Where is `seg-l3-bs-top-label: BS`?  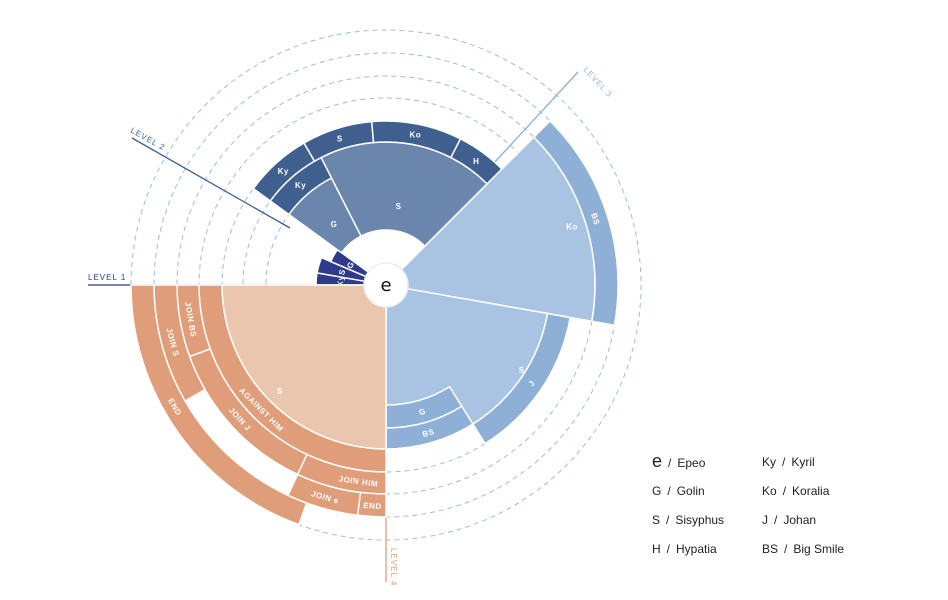
seg-l3-bs-top-label: BS is located at coordinates (595, 219).